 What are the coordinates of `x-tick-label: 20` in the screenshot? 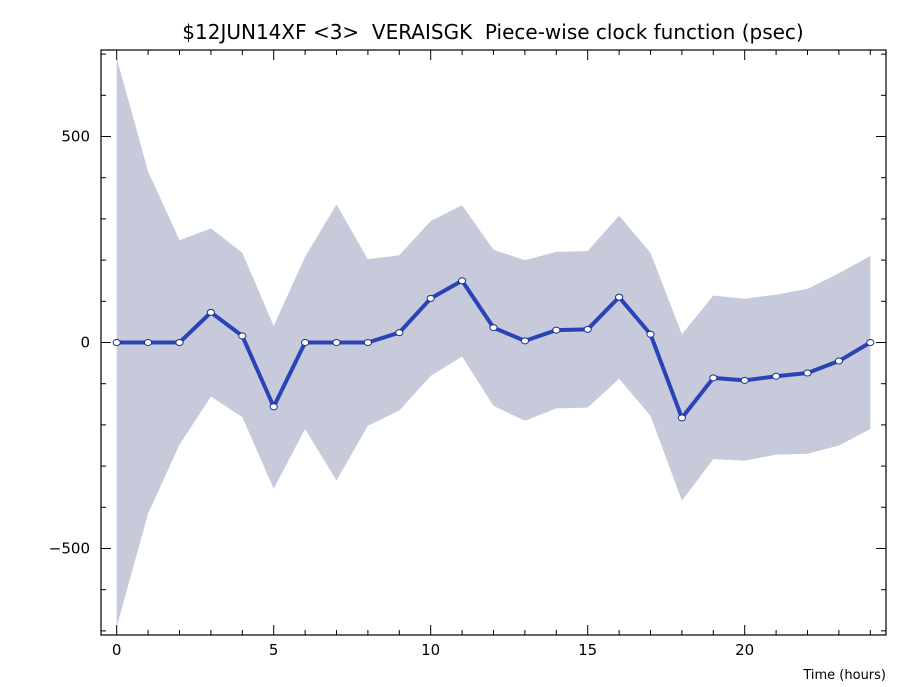 It's located at (744, 650).